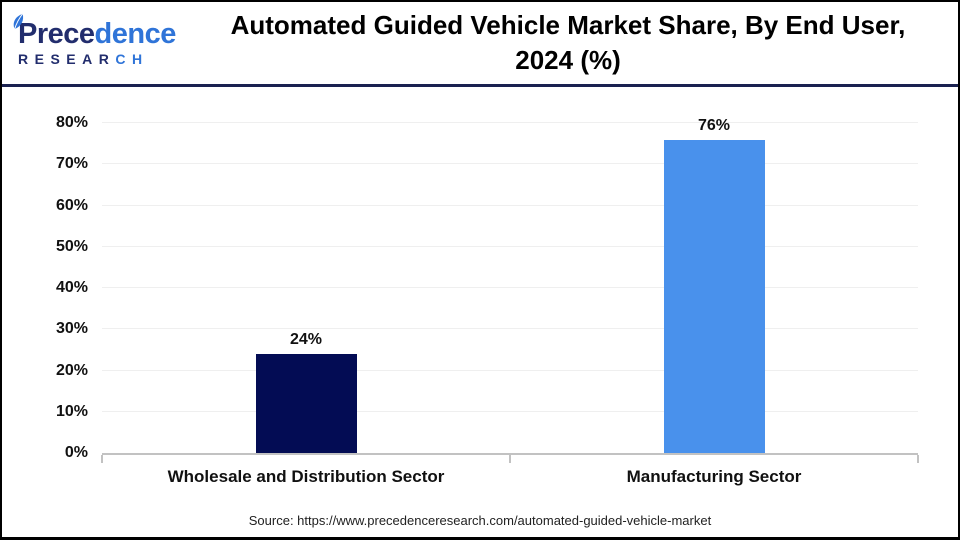  What do you see at coordinates (568, 60) in the screenshot?
I see `chart-title-line2: 2024 (%)` at bounding box center [568, 60].